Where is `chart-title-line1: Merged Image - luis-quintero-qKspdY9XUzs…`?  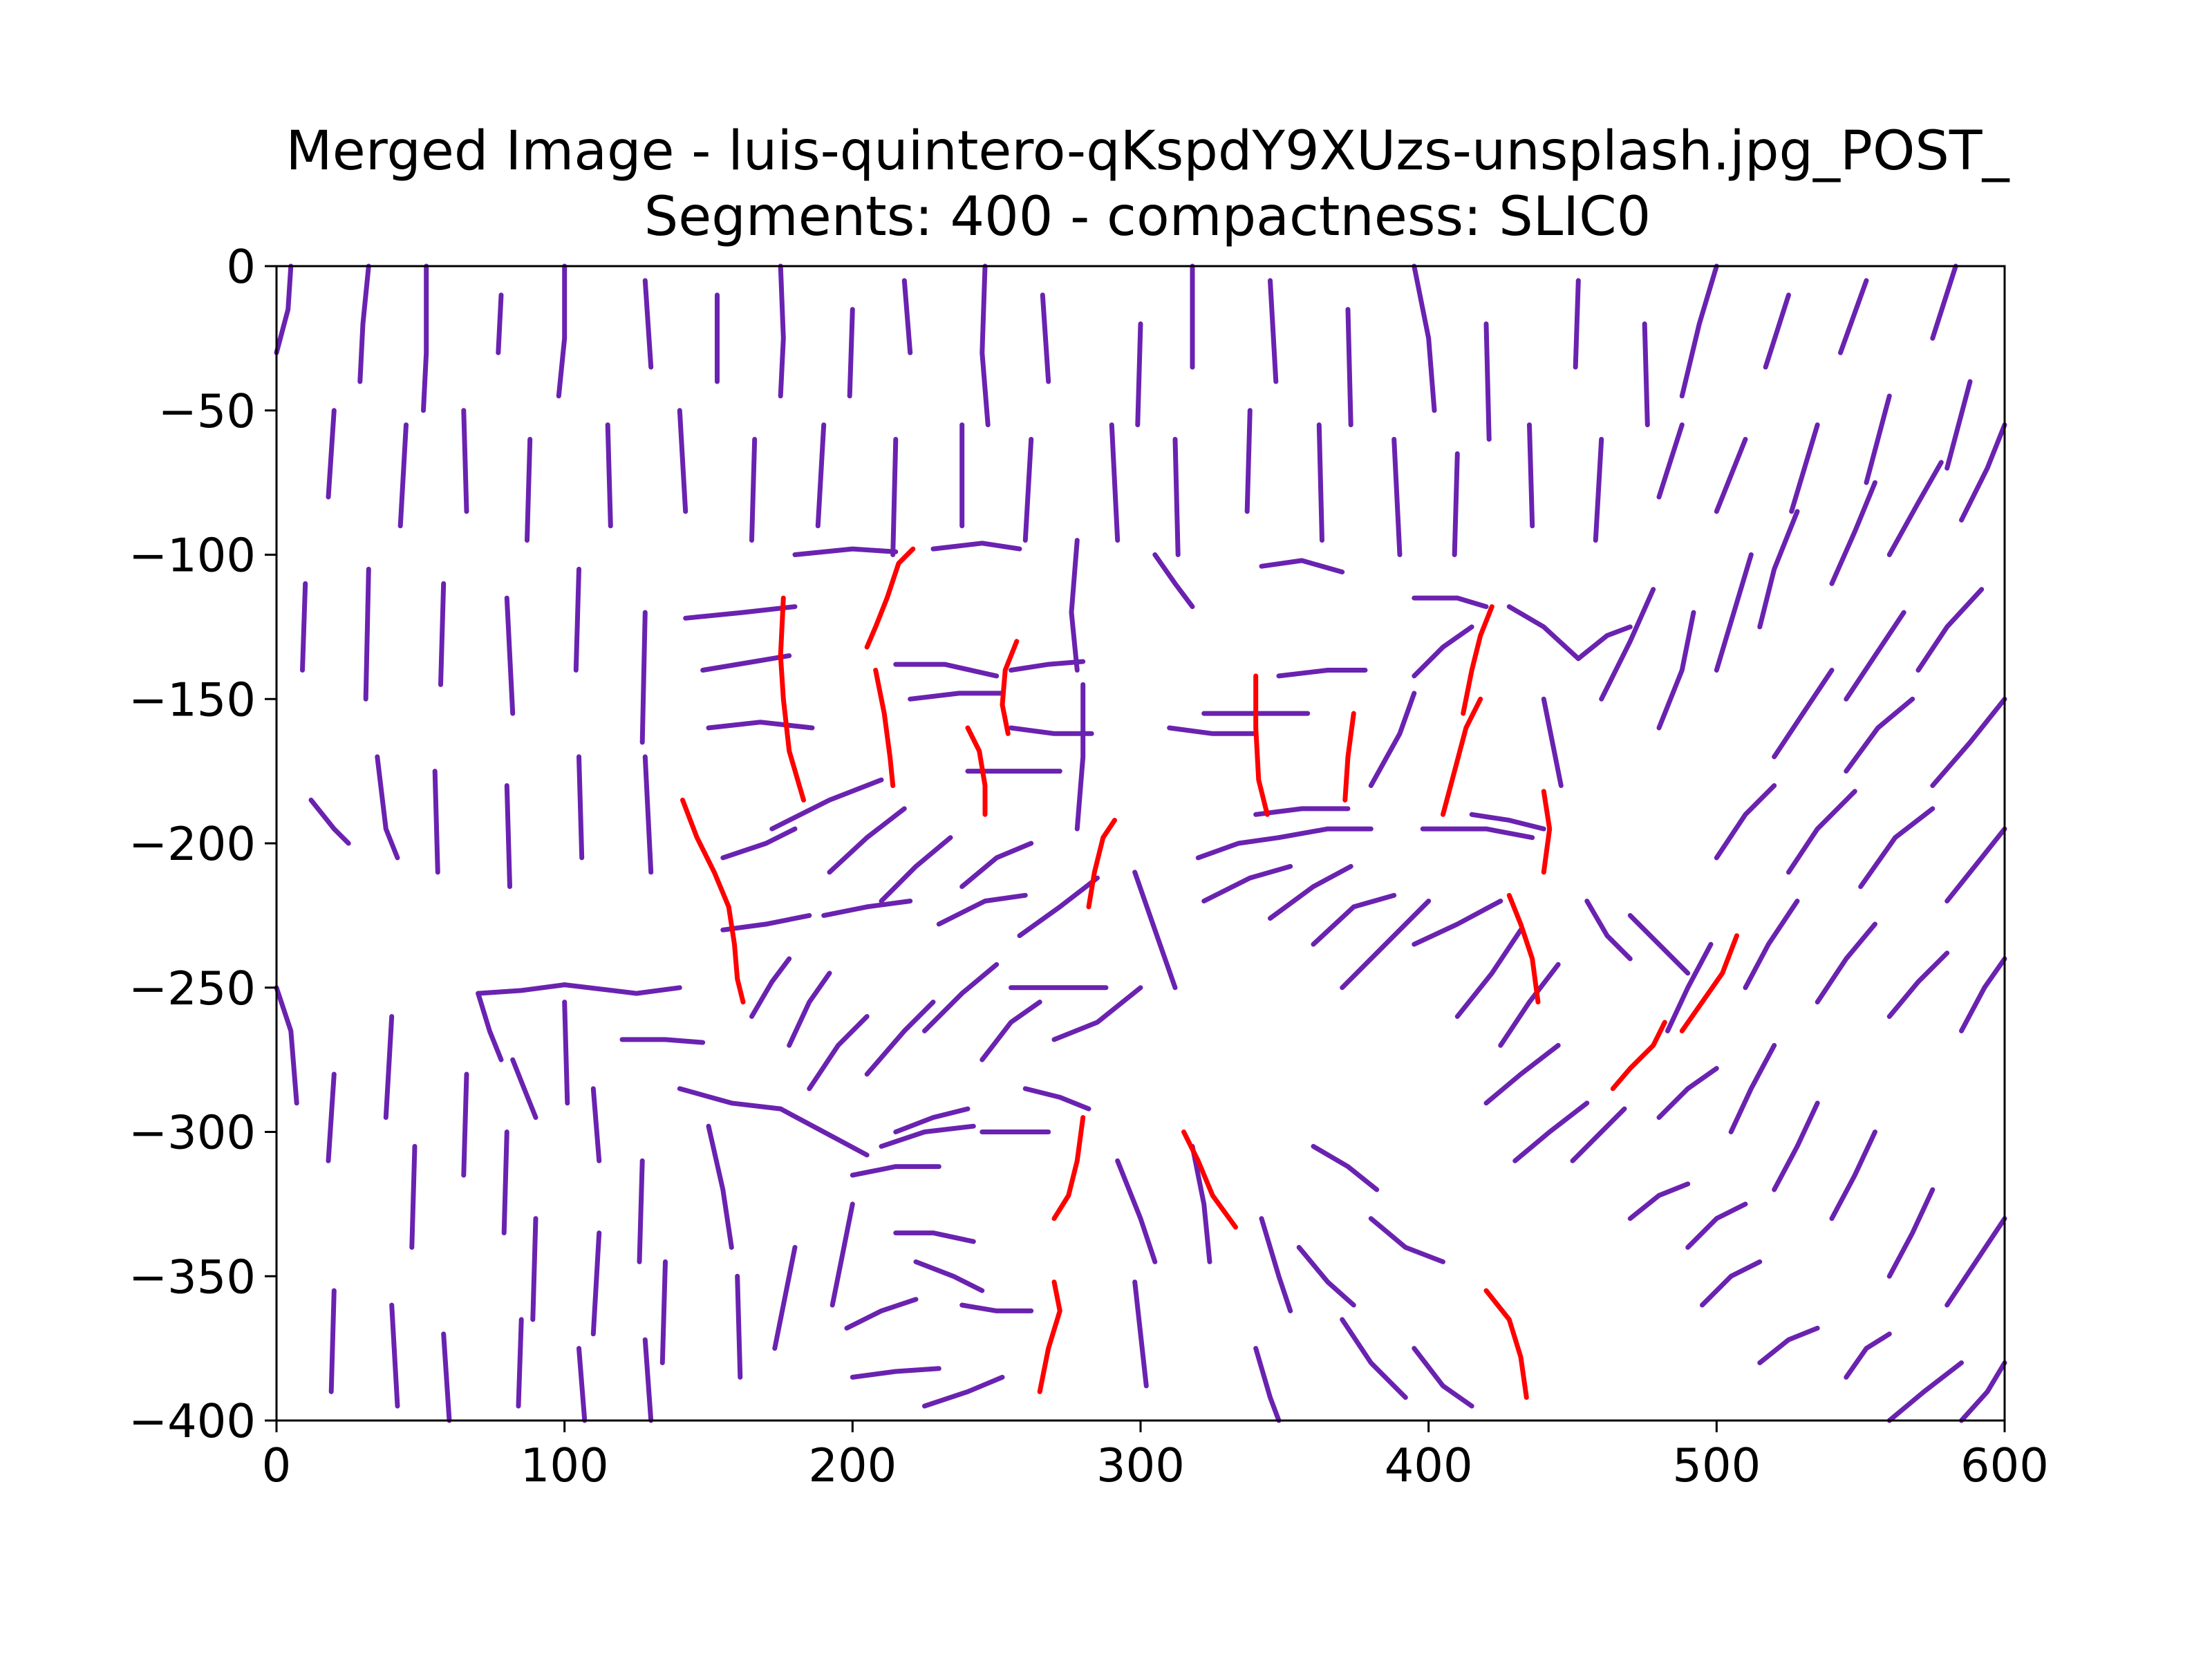 chart-title-line1: Merged Image - luis-quintero-qKspdY9XUzs… is located at coordinates (1147, 151).